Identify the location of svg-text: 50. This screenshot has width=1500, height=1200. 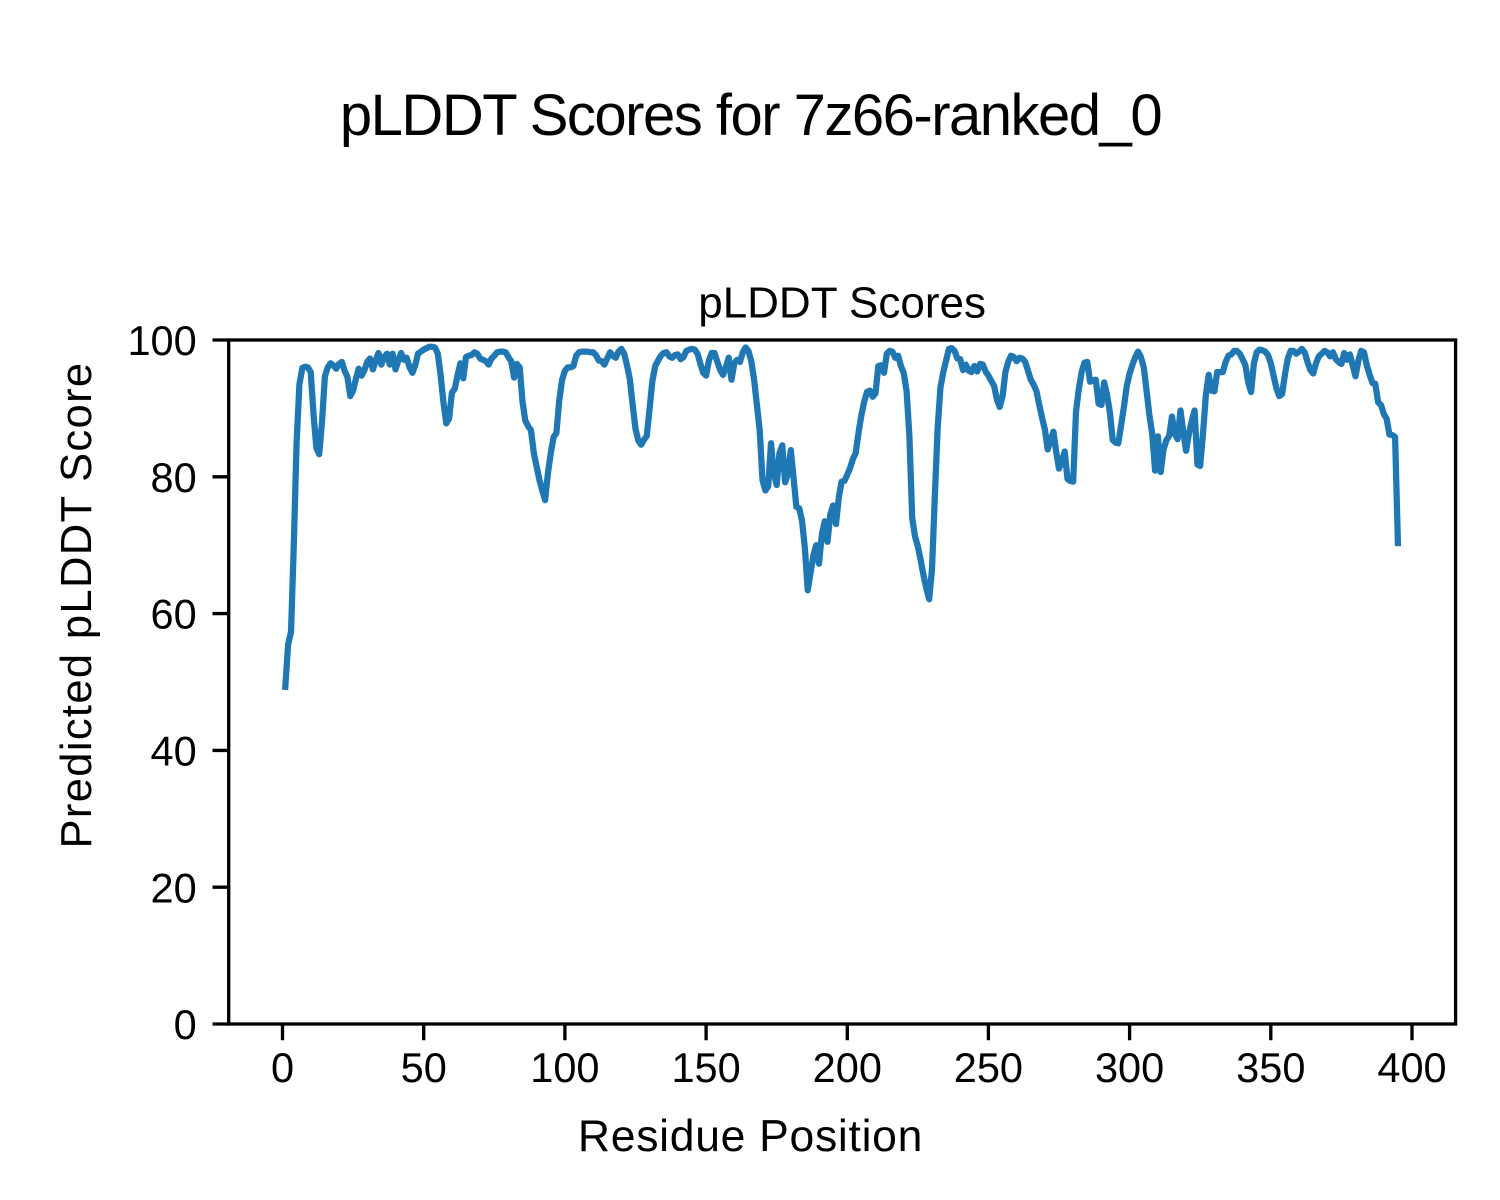
(424, 1067).